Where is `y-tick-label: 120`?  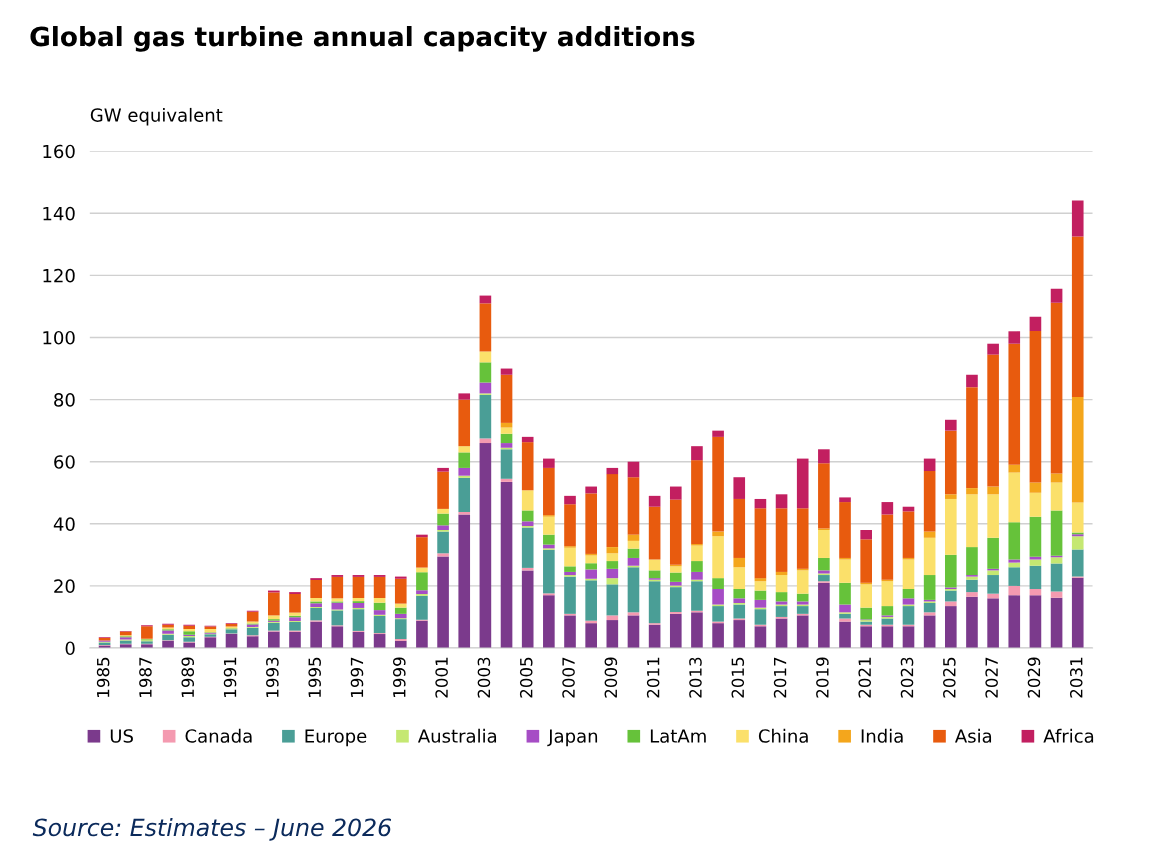
y-tick-label: 120 is located at coordinates (59, 275).